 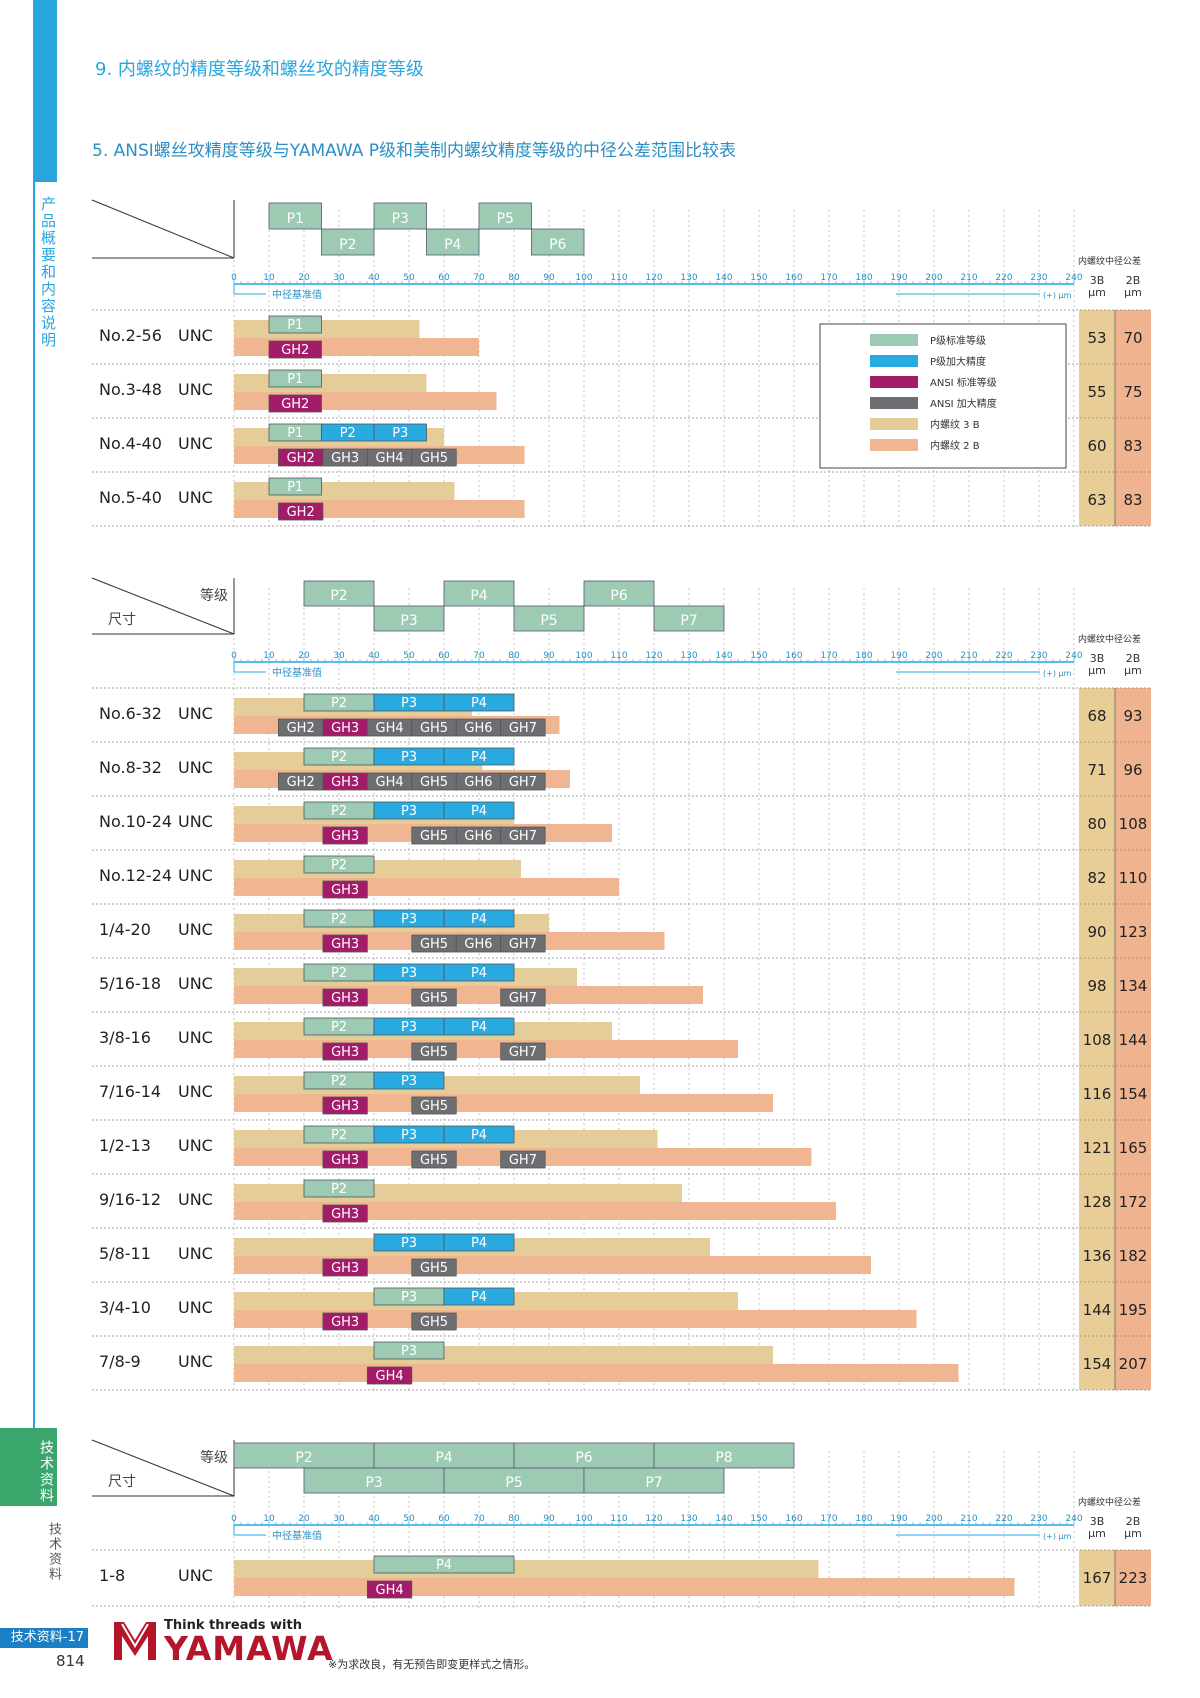 What do you see at coordinates (1109, 1502) in the screenshot?
I see `tolerance-header: 内螺纹中径公差` at bounding box center [1109, 1502].